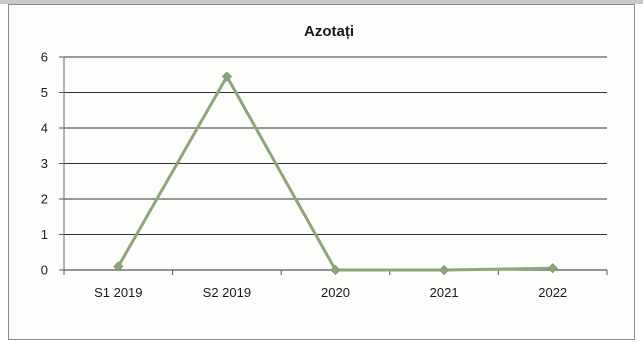  Describe the element at coordinates (44, 92) in the screenshot. I see `y-tick-label-5: 5` at that location.